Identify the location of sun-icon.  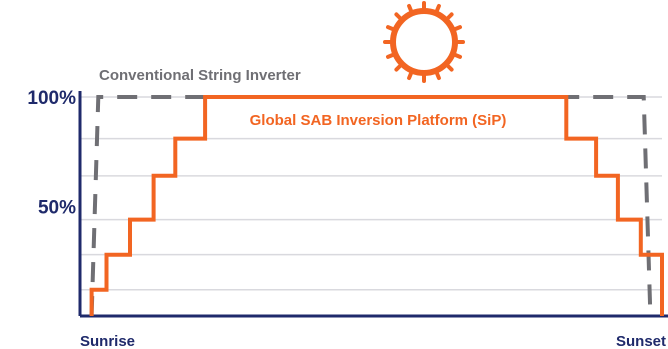
(424, 42).